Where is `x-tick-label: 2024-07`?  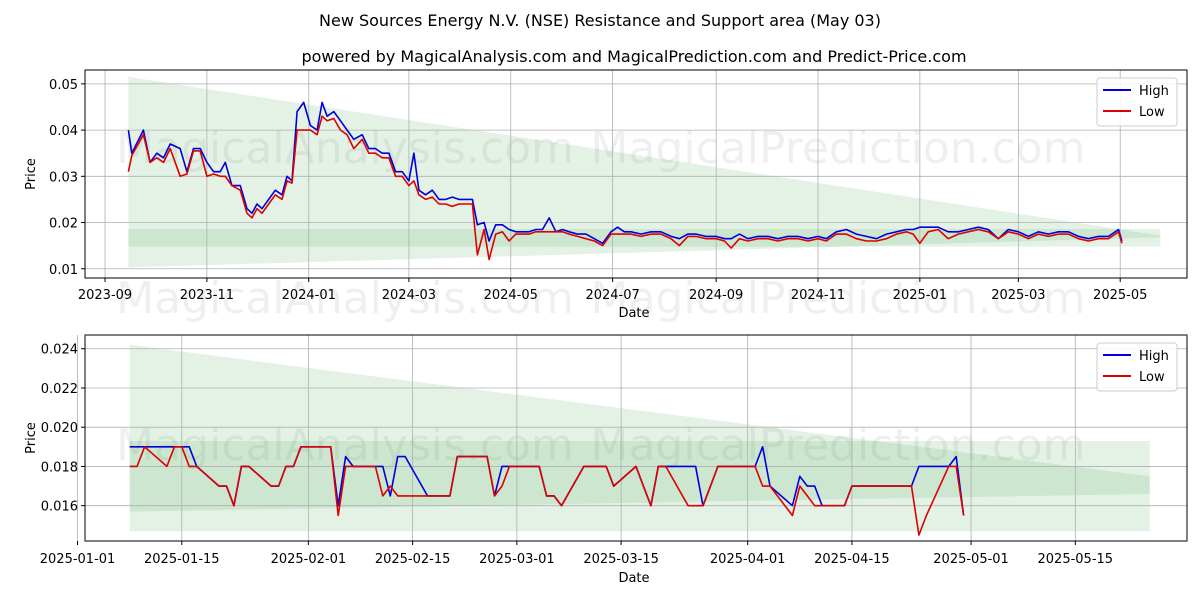
x-tick-label: 2024-07 is located at coordinates (612, 295).